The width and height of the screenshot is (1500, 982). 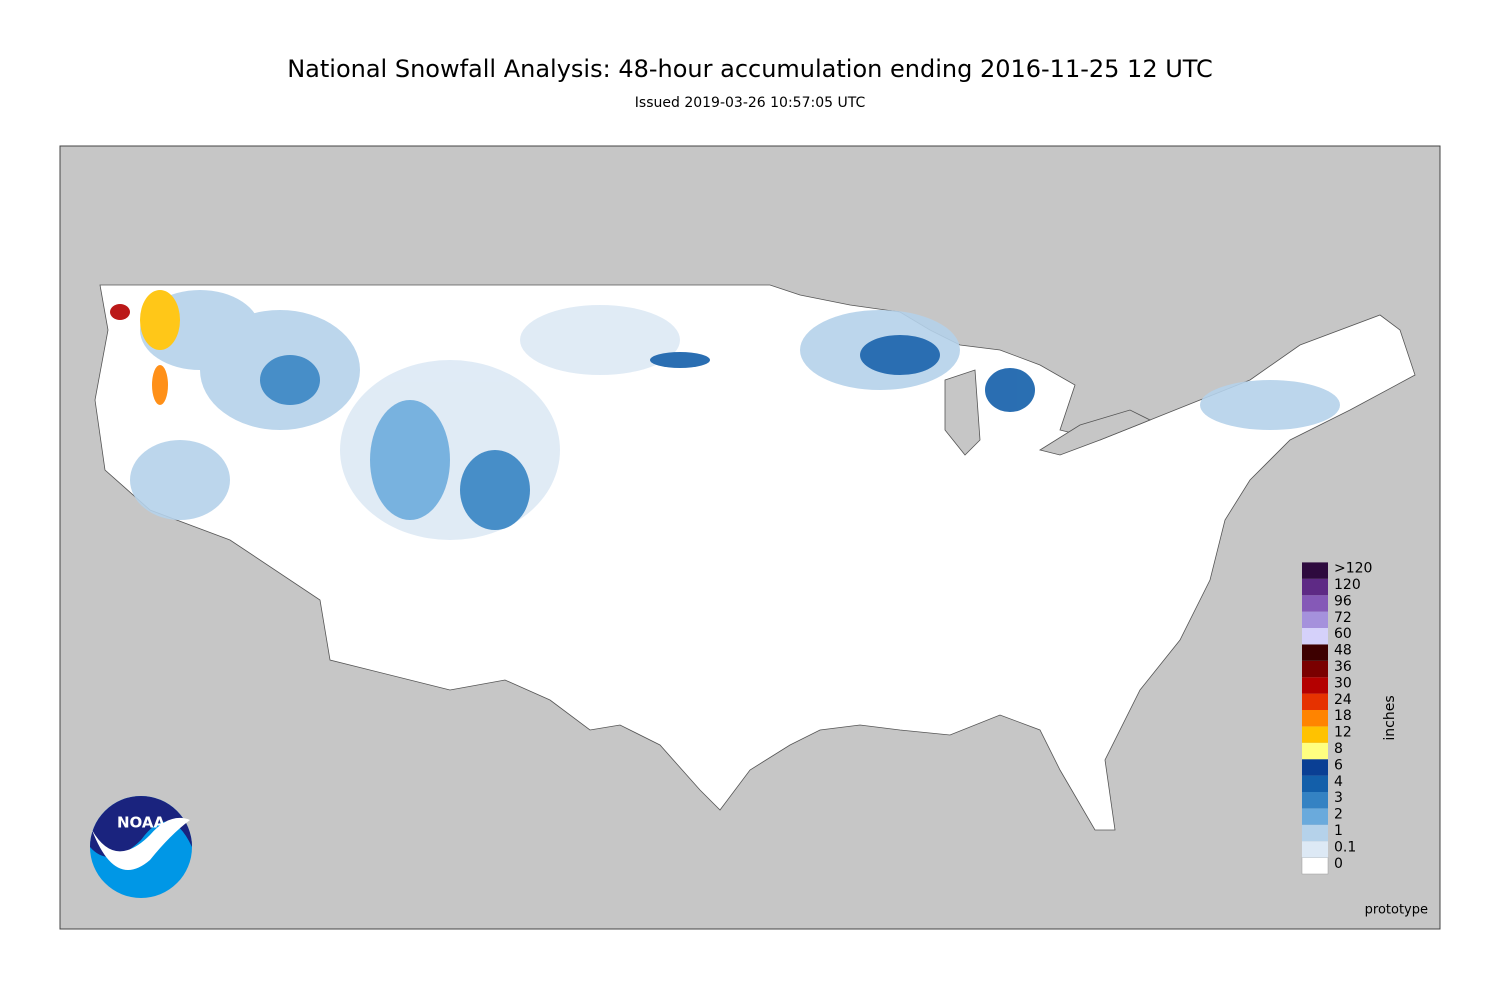 What do you see at coordinates (1390, 717) in the screenshot?
I see `legend-title: inches` at bounding box center [1390, 717].